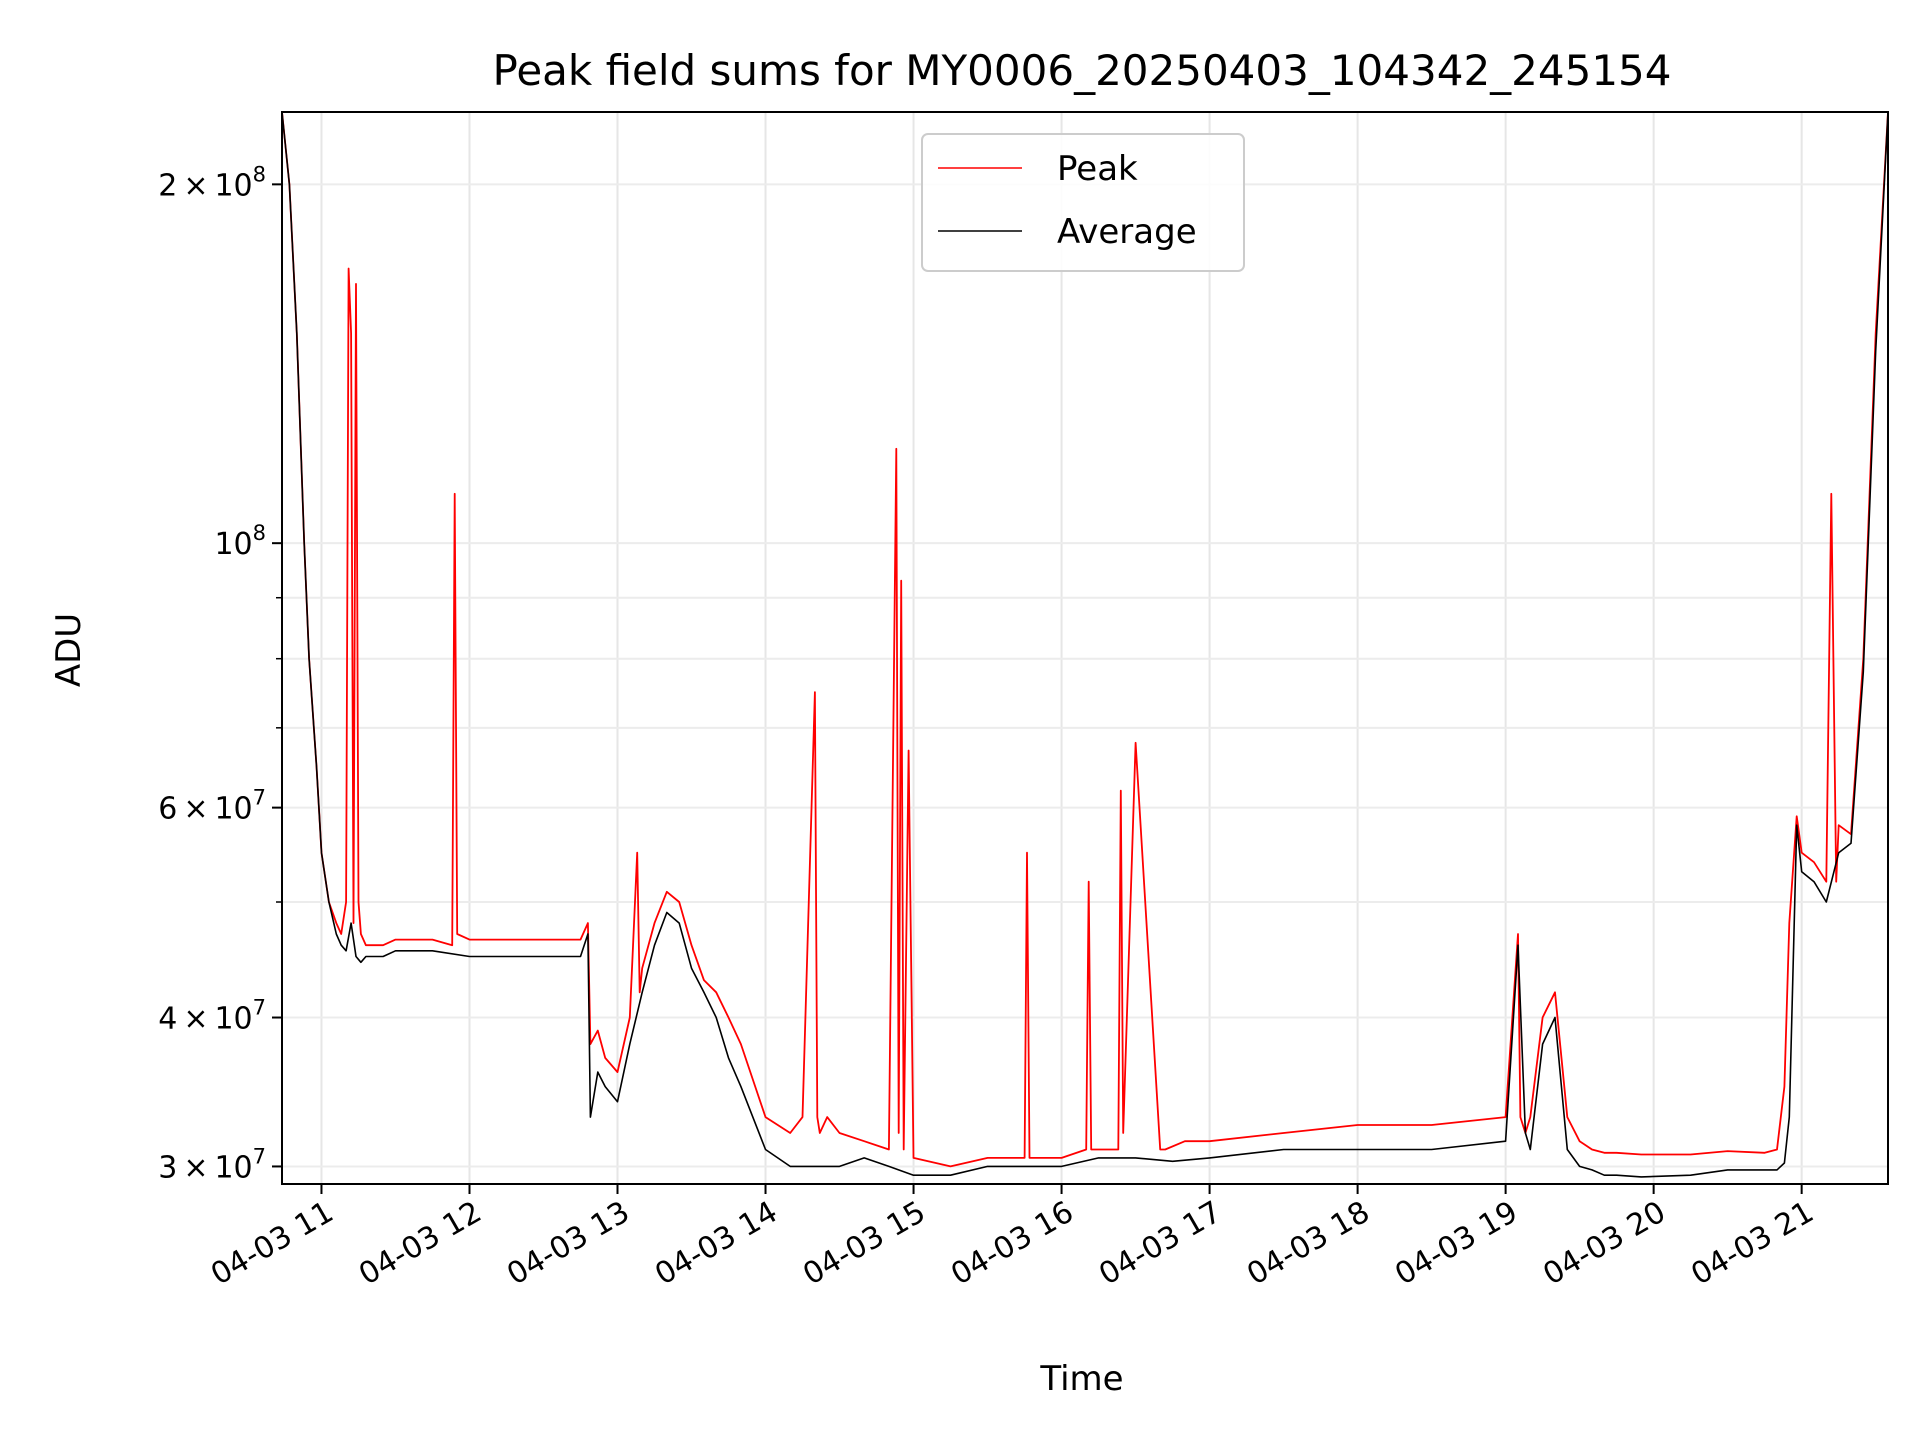 This screenshot has width=1920, height=1440. Describe the element at coordinates (69, 650) in the screenshot. I see `y-axis-label: ADU` at that location.